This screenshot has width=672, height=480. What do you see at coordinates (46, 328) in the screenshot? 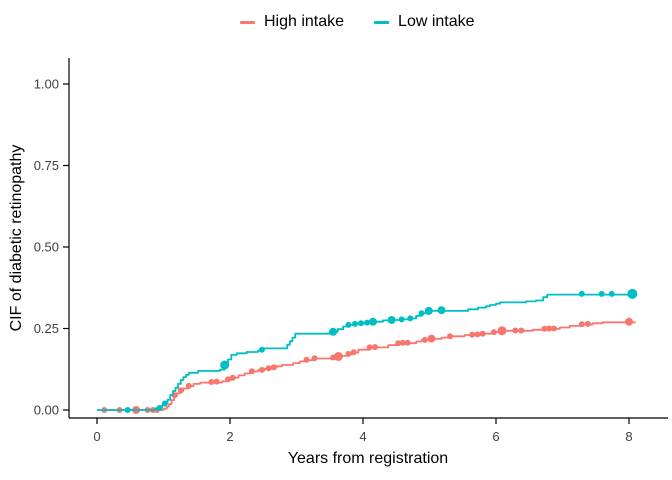
I see `y-tick-label: 0.25` at bounding box center [46, 328].